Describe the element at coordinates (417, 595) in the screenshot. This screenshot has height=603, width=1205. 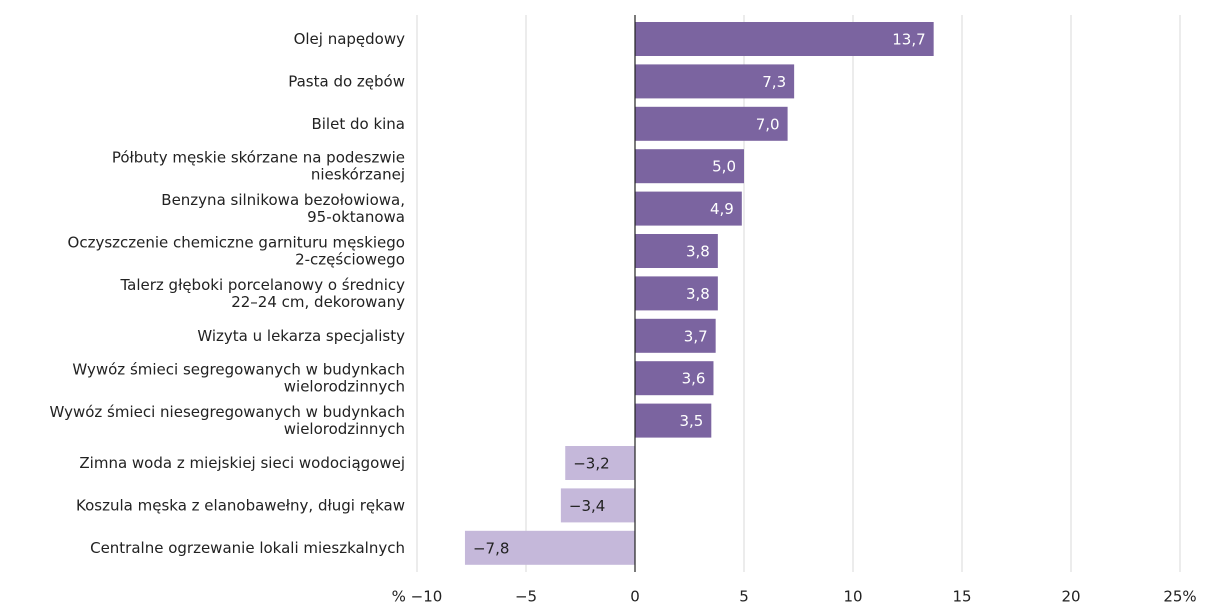
I see `x-tick-label: % −10` at that location.